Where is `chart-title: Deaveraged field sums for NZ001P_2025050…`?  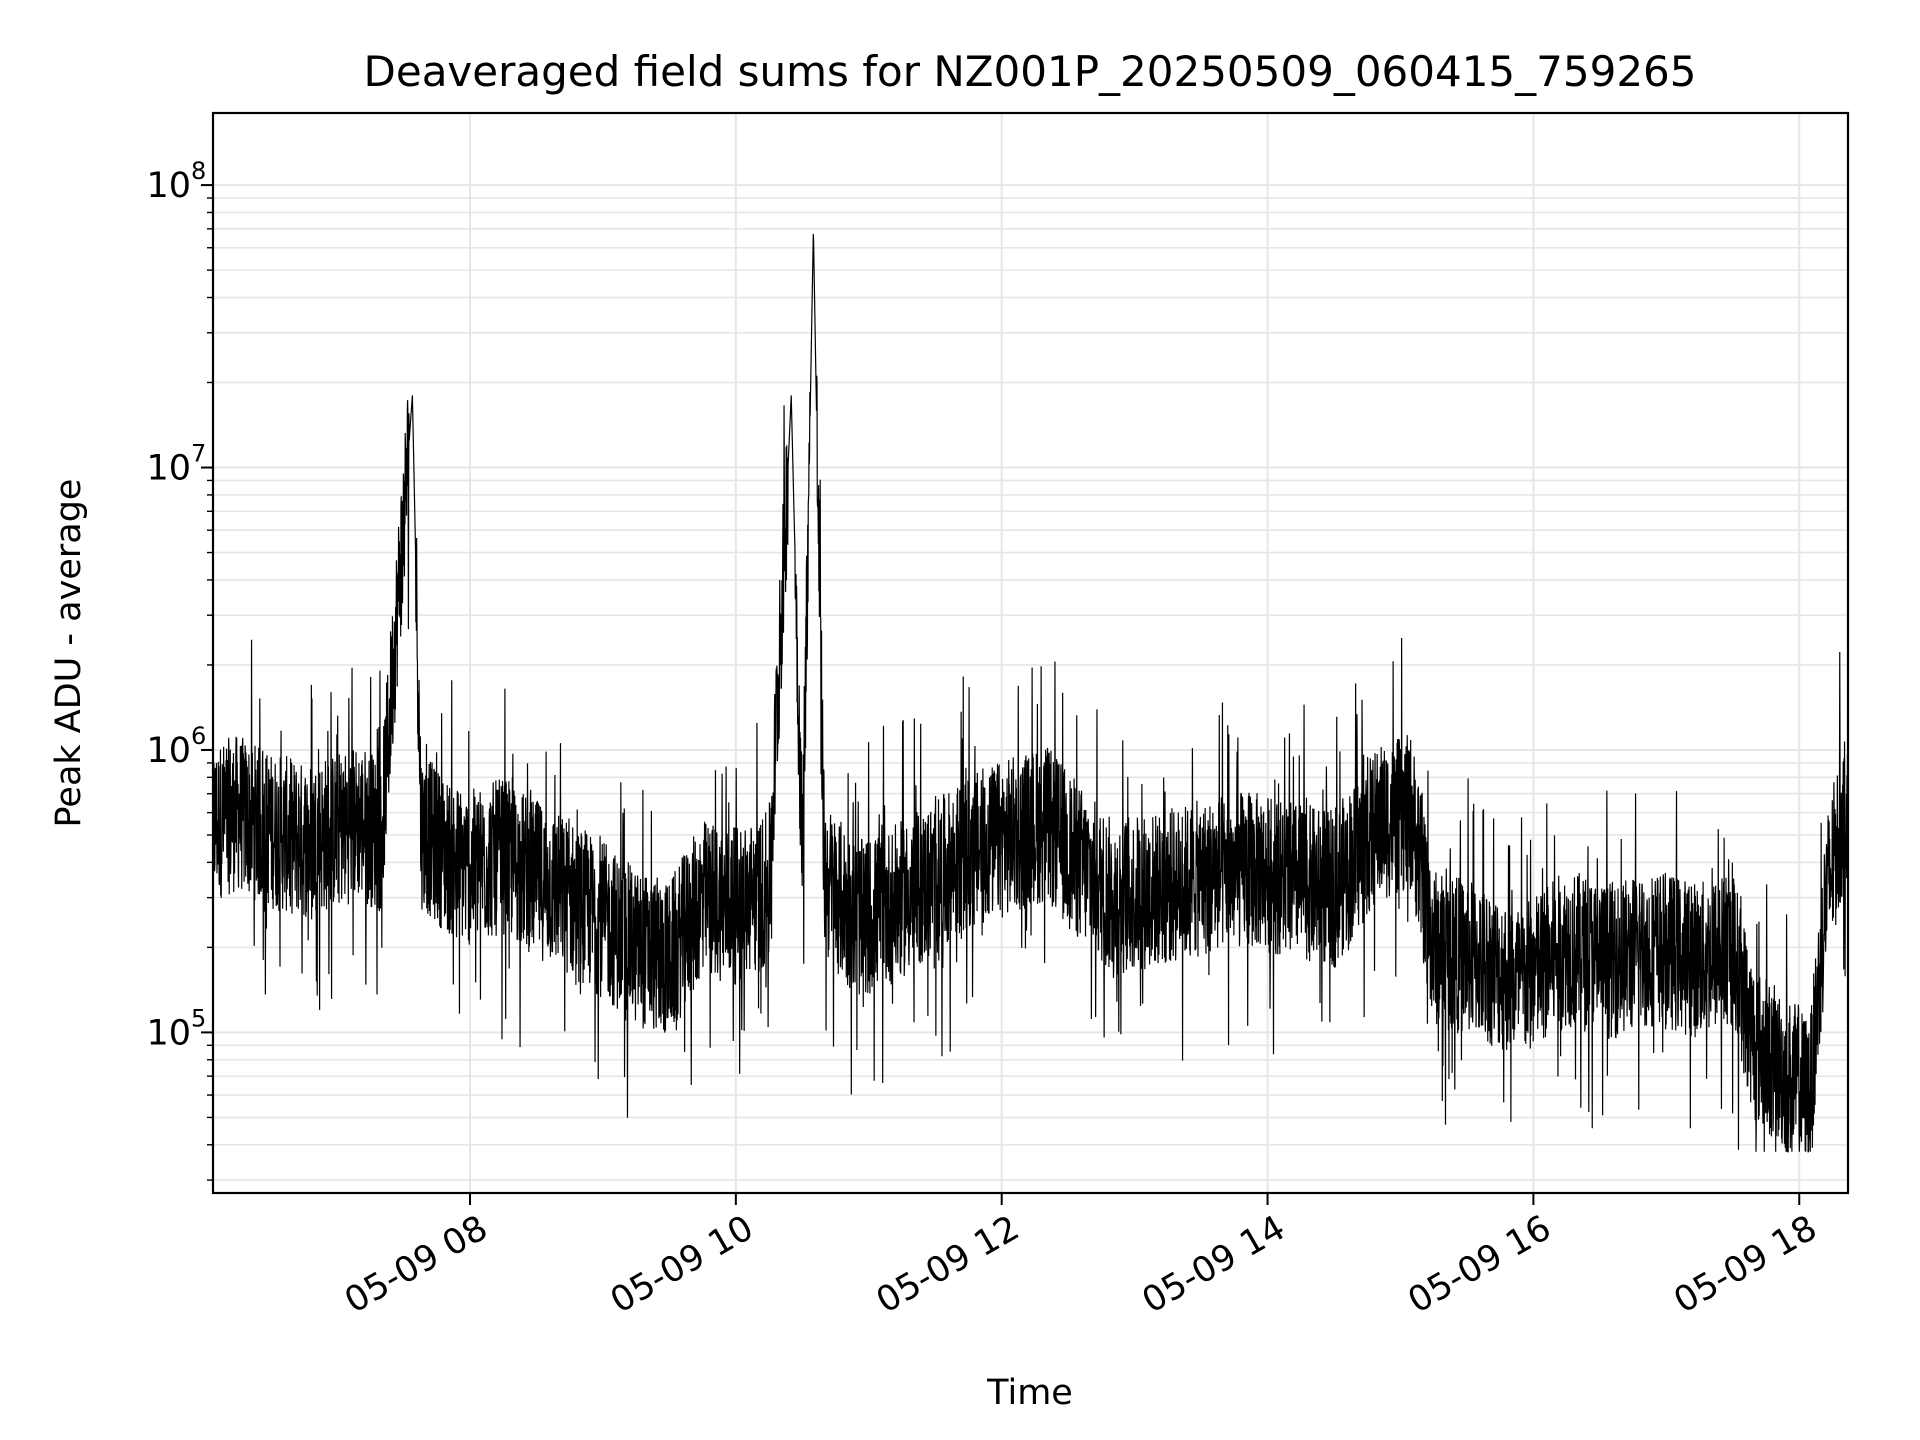
chart-title: Deaveraged field sums for NZ001P_2025050… is located at coordinates (1030, 71).